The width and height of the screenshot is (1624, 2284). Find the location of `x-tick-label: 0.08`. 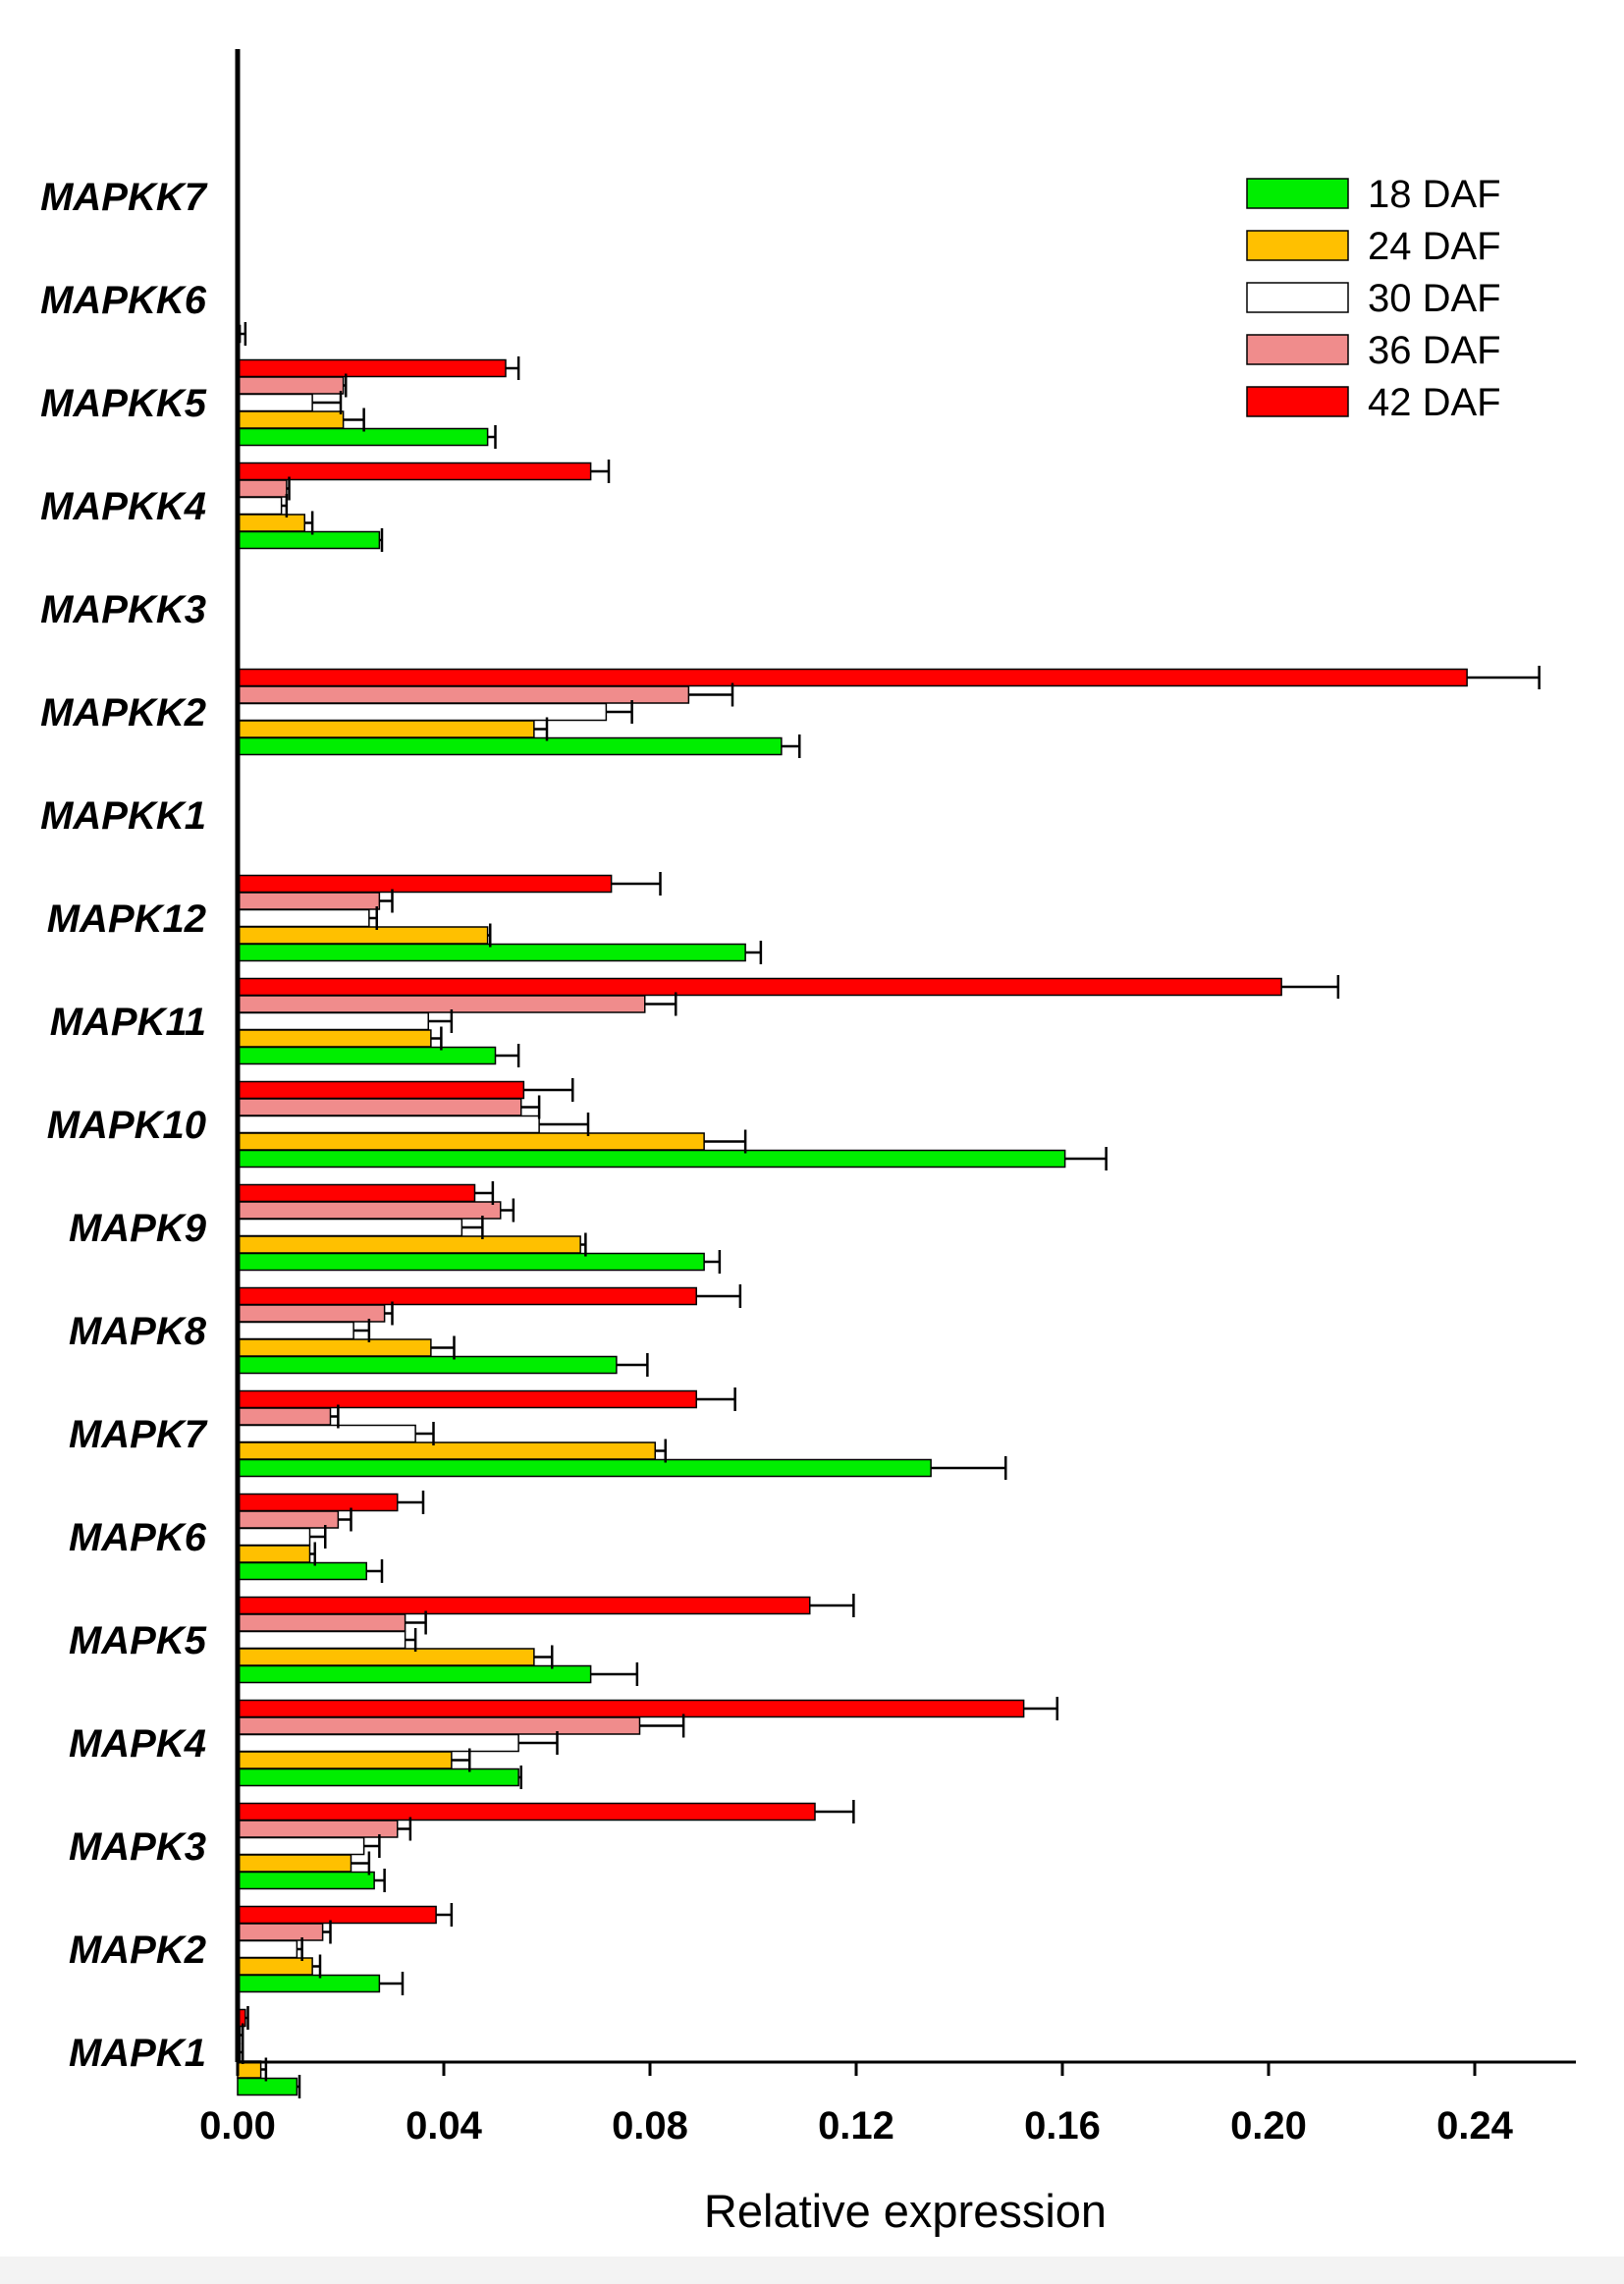

x-tick-label: 0.08 is located at coordinates (650, 2126).